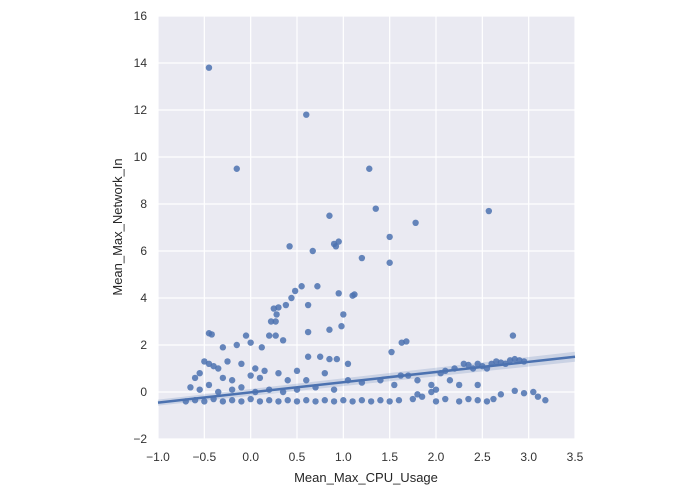 This screenshot has width=695, height=494. I want to click on y-axis-ticks: −2 0 2 4 6 8 10 12 14 16, so click(140, 227).